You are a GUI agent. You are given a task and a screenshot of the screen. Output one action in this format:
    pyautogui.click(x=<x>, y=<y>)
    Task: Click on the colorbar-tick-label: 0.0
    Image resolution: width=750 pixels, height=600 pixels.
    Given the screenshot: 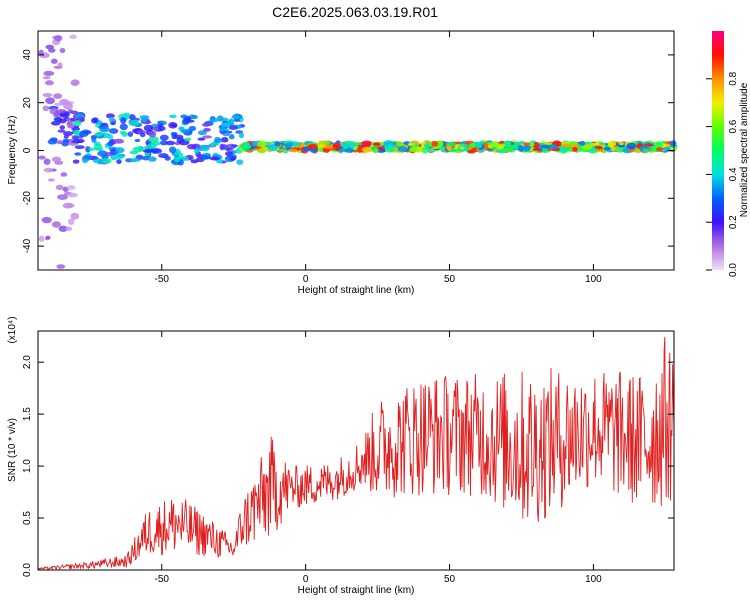 What is the action you would take?
    pyautogui.click(x=733, y=270)
    